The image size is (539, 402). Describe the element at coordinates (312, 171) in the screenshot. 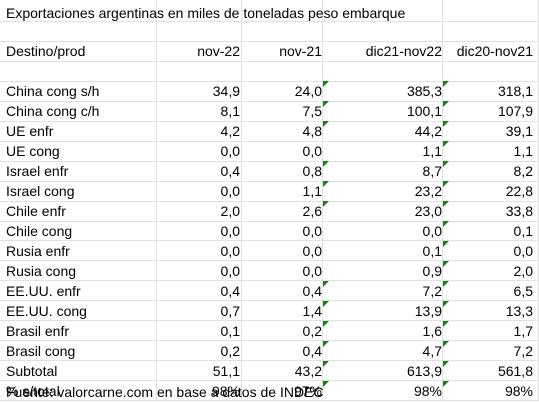

I see `cell-nov-21: 0,8` at that location.